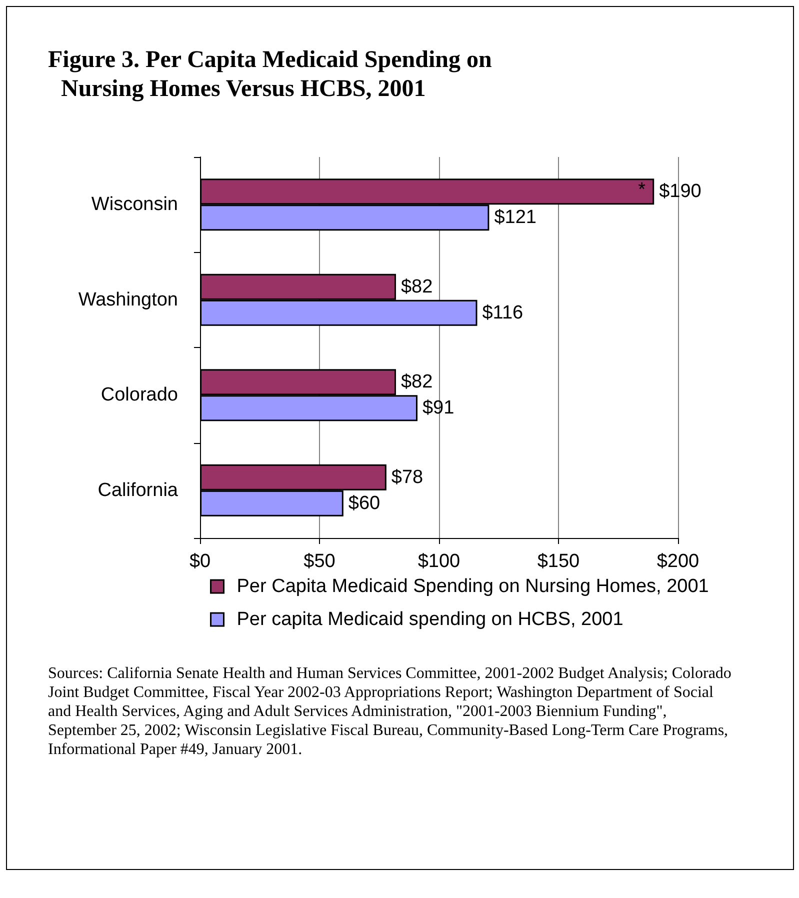  What do you see at coordinates (439, 561) in the screenshot?
I see `x-tick-label: $100` at bounding box center [439, 561].